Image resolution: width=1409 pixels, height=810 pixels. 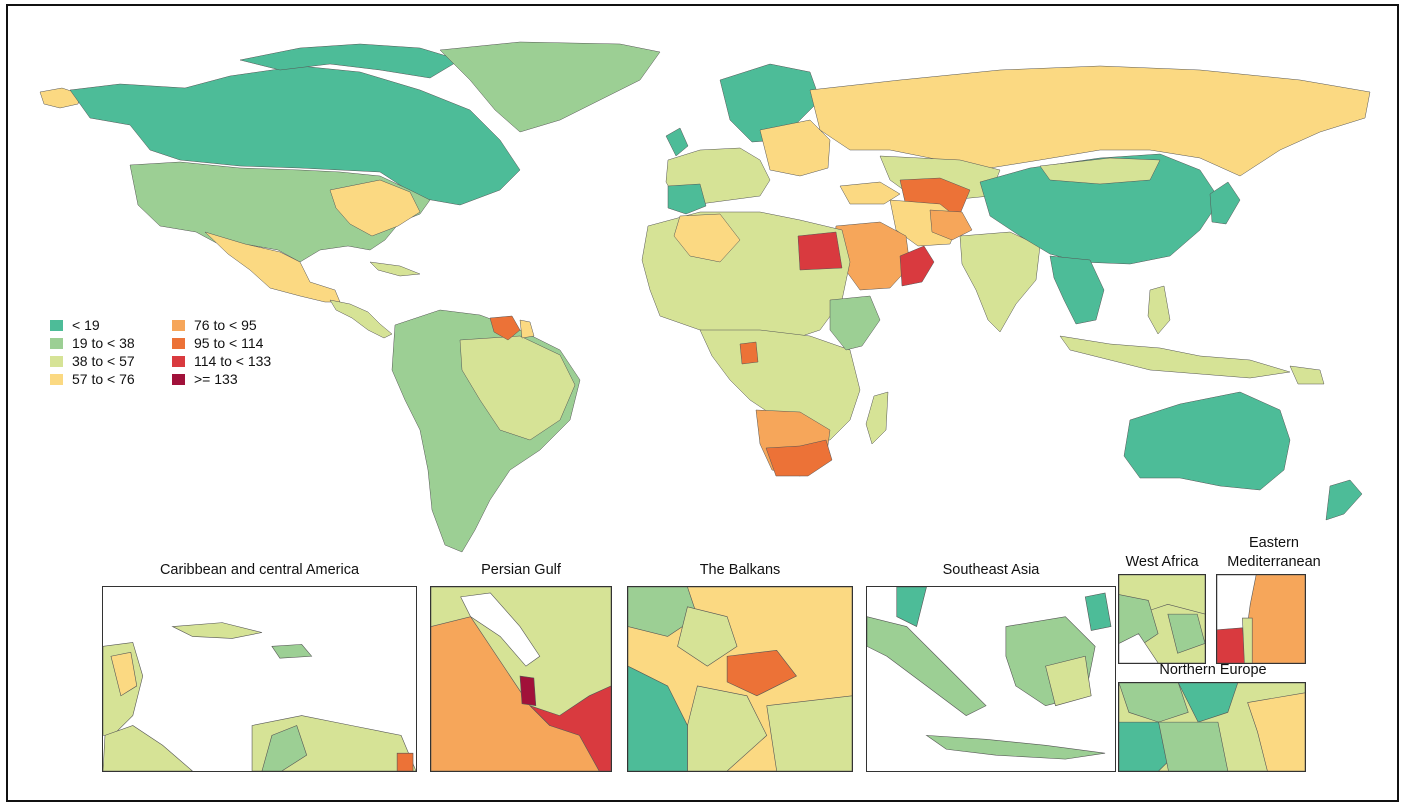 What do you see at coordinates (259, 570) in the screenshot?
I see `inset-title-caribbean: Caribbean and central America` at bounding box center [259, 570].